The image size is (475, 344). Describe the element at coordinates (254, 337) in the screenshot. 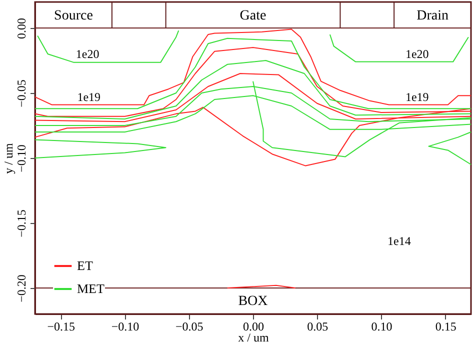

I see `x-axis-title: x / um` at that location.